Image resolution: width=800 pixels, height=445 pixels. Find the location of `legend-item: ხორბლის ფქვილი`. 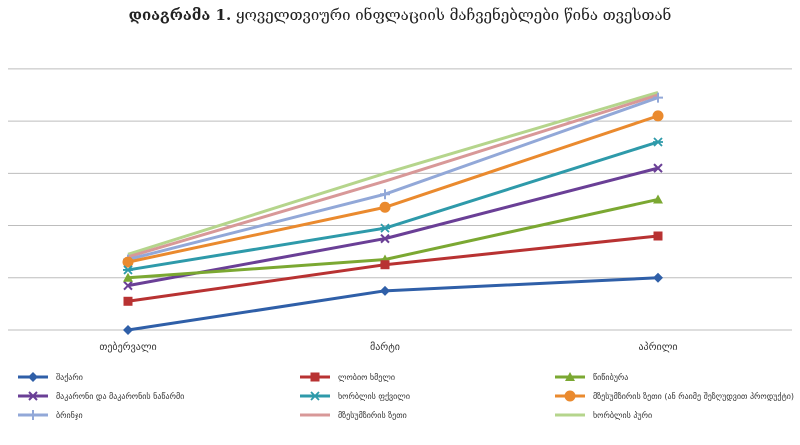

legend-item: ხორბლის ფქვილი is located at coordinates (355, 396).